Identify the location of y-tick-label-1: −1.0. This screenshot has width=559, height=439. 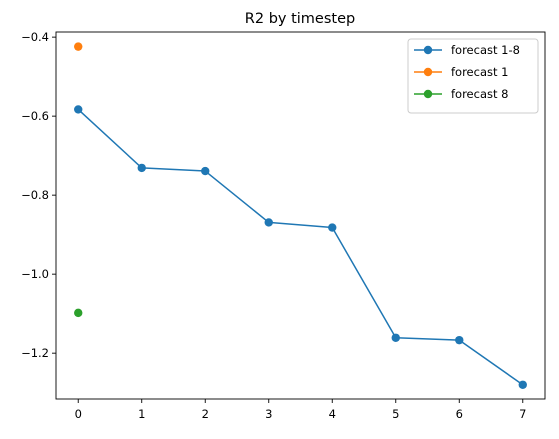
(35, 274).